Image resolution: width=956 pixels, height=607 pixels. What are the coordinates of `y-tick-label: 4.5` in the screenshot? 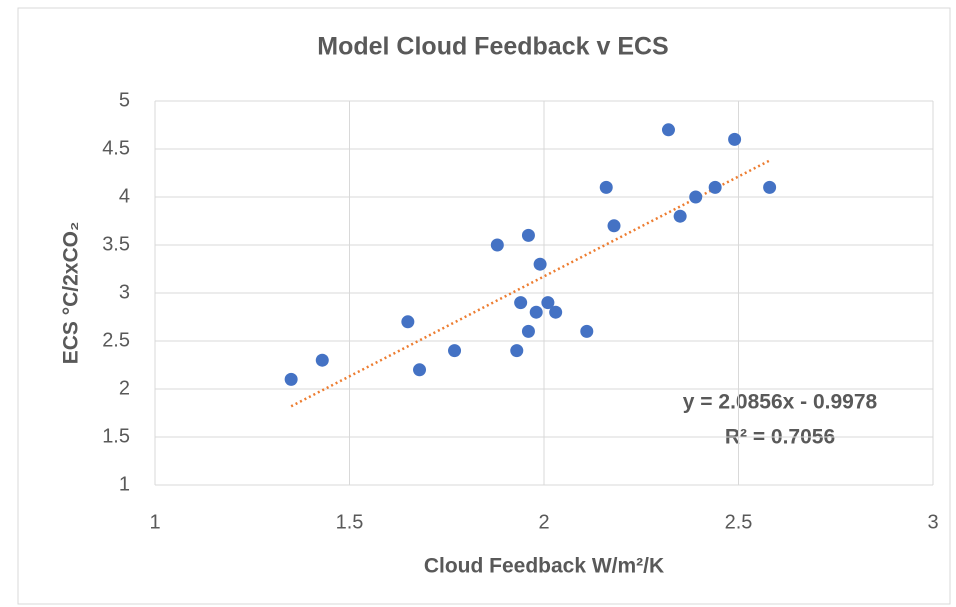 It's located at (116, 148).